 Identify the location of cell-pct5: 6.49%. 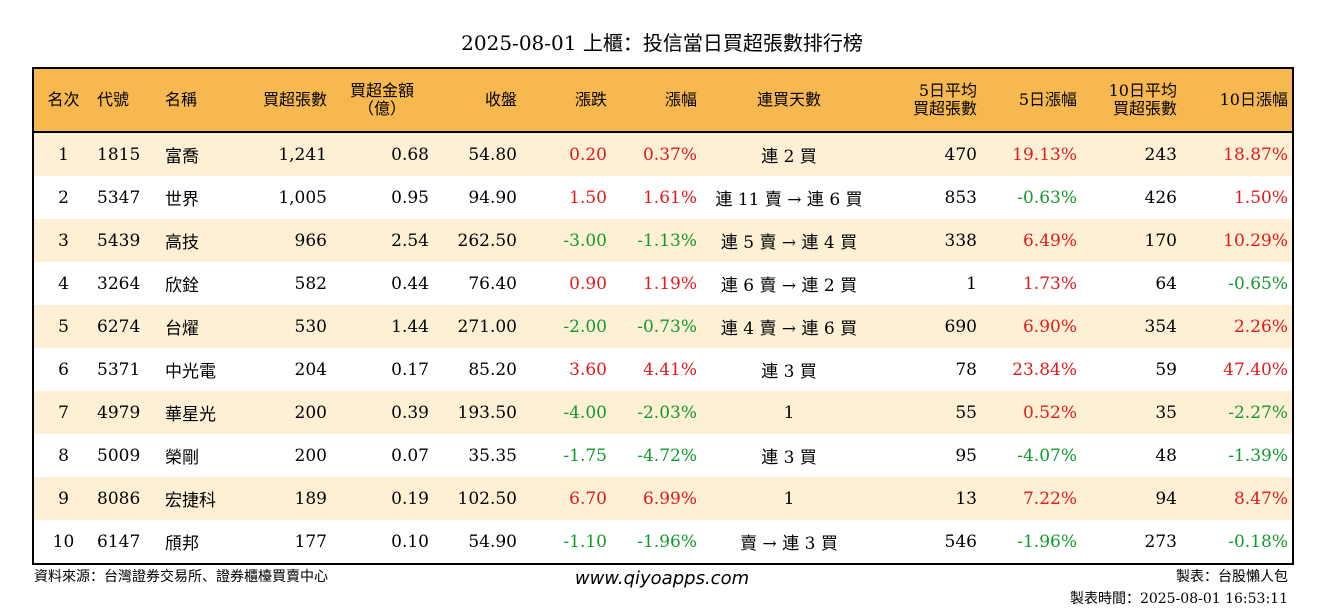
(1031, 240).